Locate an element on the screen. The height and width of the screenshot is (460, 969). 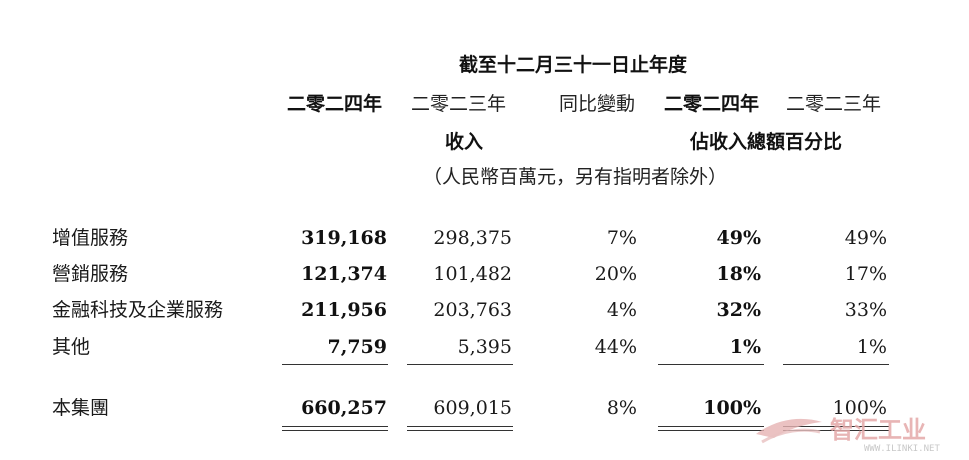
cell-pct-2023: 33% is located at coordinates (865, 310).